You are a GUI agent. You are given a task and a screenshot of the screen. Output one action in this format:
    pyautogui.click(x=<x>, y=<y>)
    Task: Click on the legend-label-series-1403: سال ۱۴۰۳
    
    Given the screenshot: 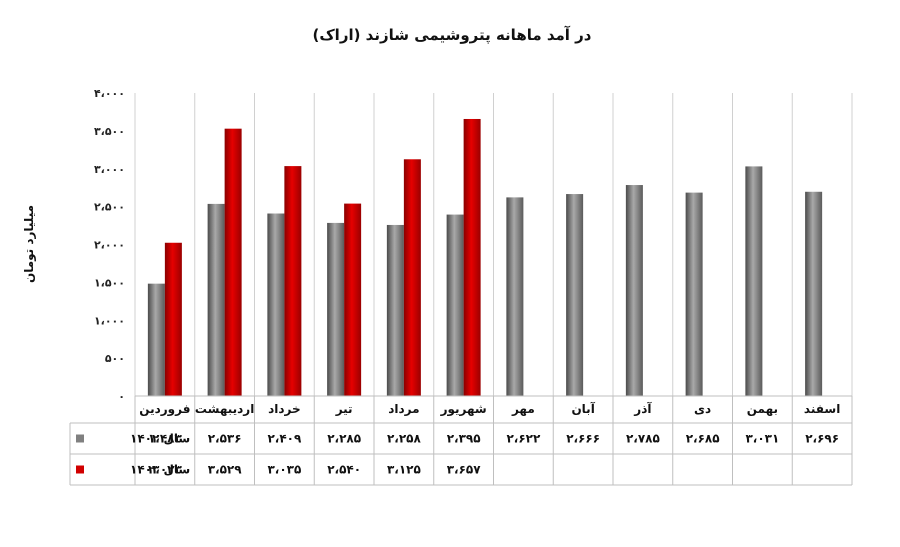 What is the action you would take?
    pyautogui.click(x=160, y=470)
    